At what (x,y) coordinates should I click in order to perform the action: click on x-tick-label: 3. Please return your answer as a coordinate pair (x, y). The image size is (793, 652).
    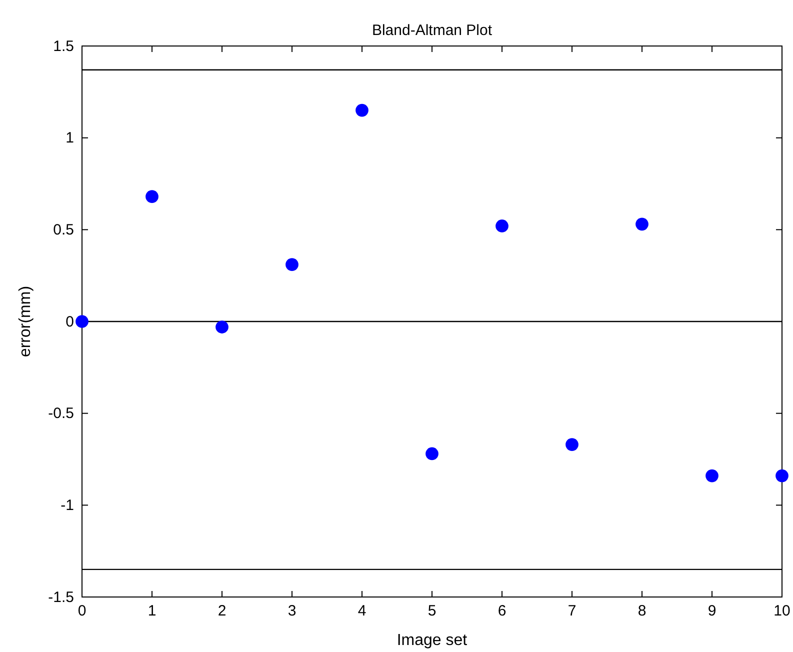
    Looking at the image, I should click on (292, 611).